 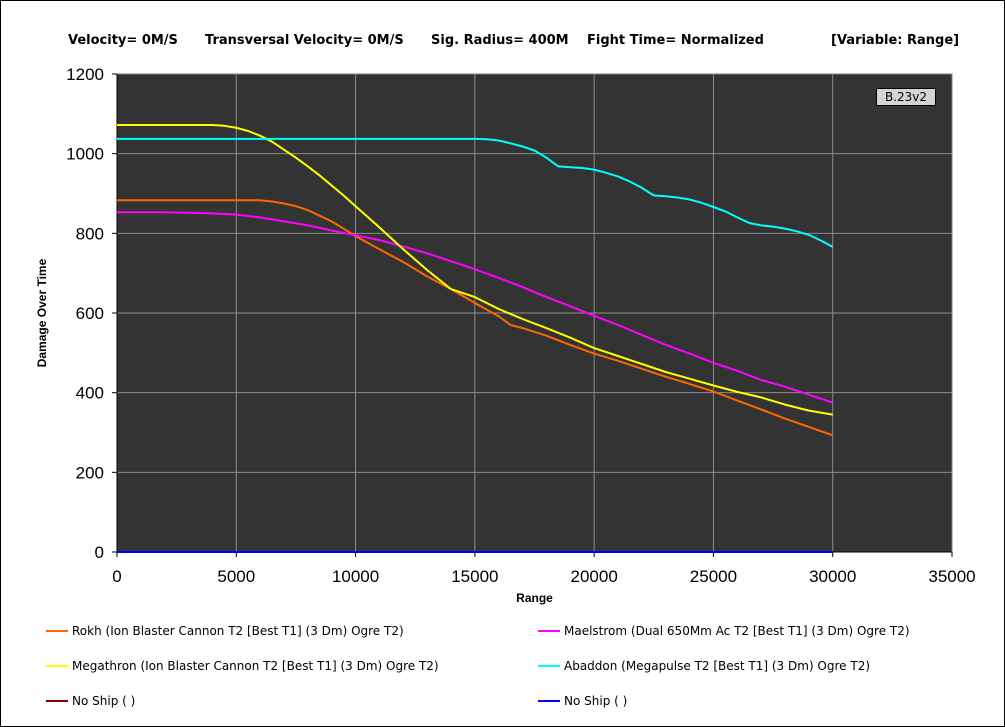 I want to click on y-tick-label: 1200, so click(x=85, y=74).